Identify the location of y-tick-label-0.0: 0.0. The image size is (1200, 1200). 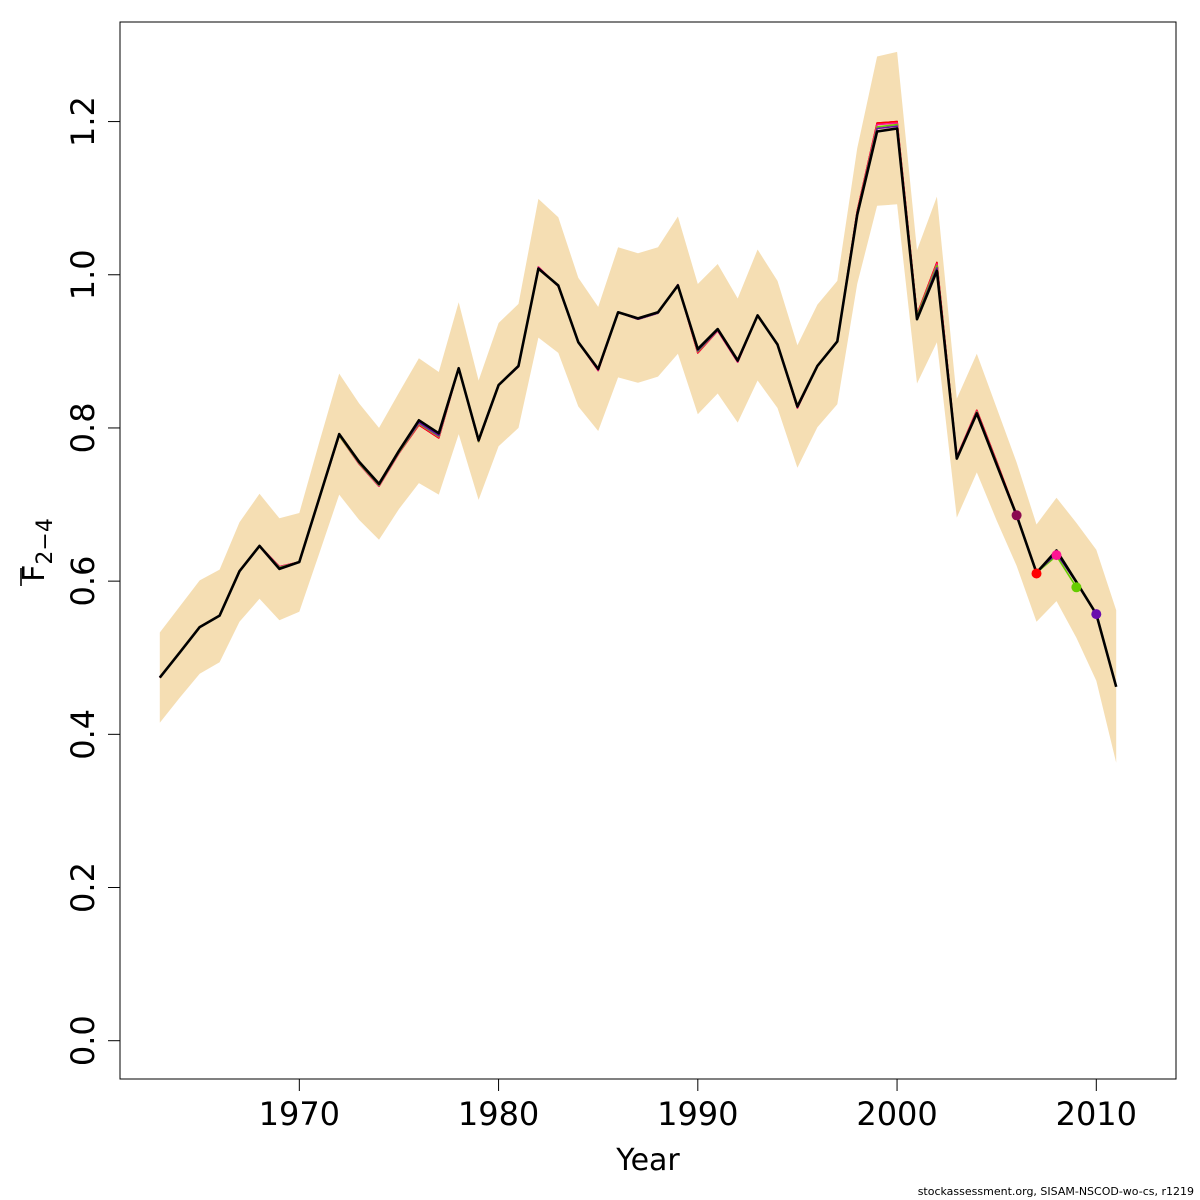
(83, 1040).